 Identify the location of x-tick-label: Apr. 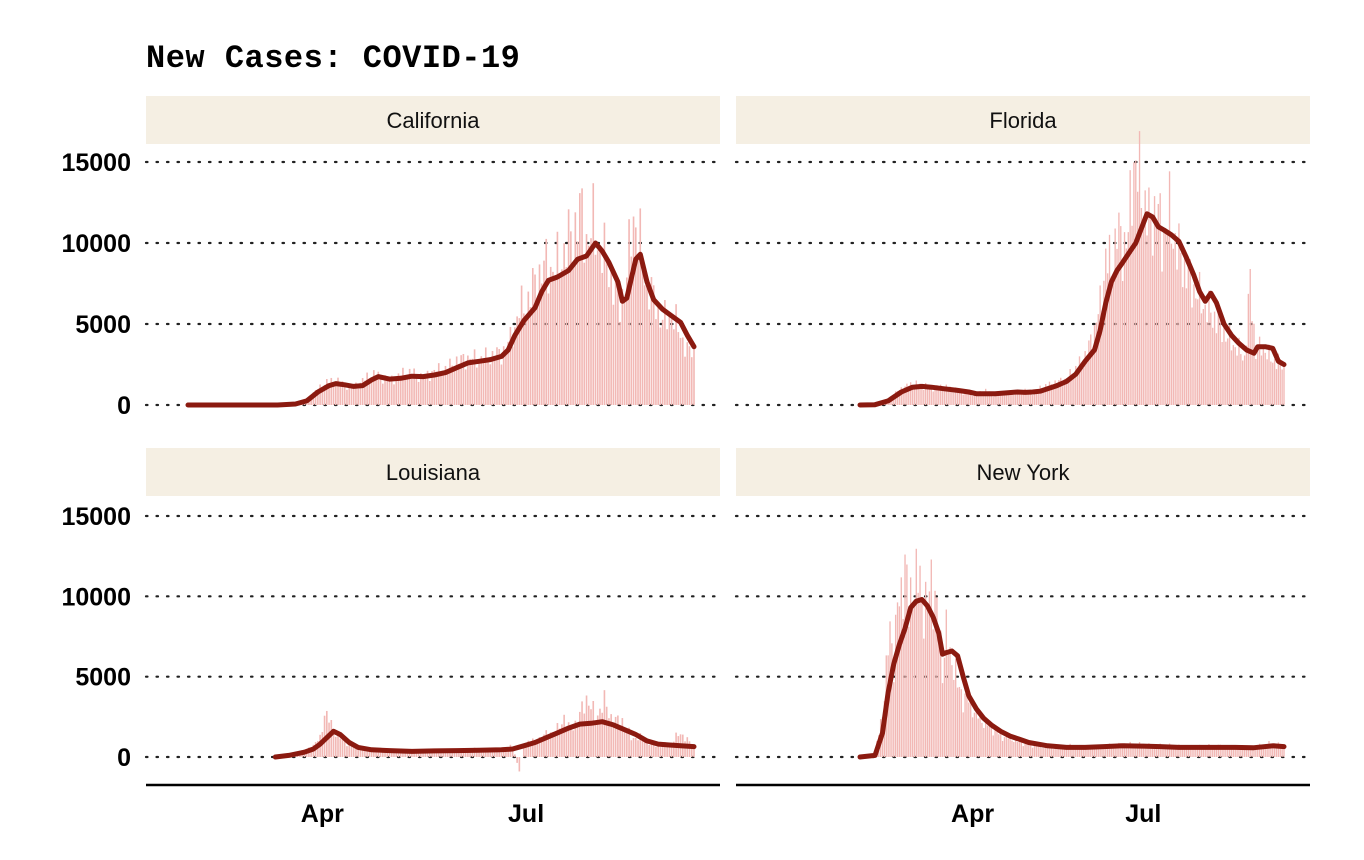
(972, 814).